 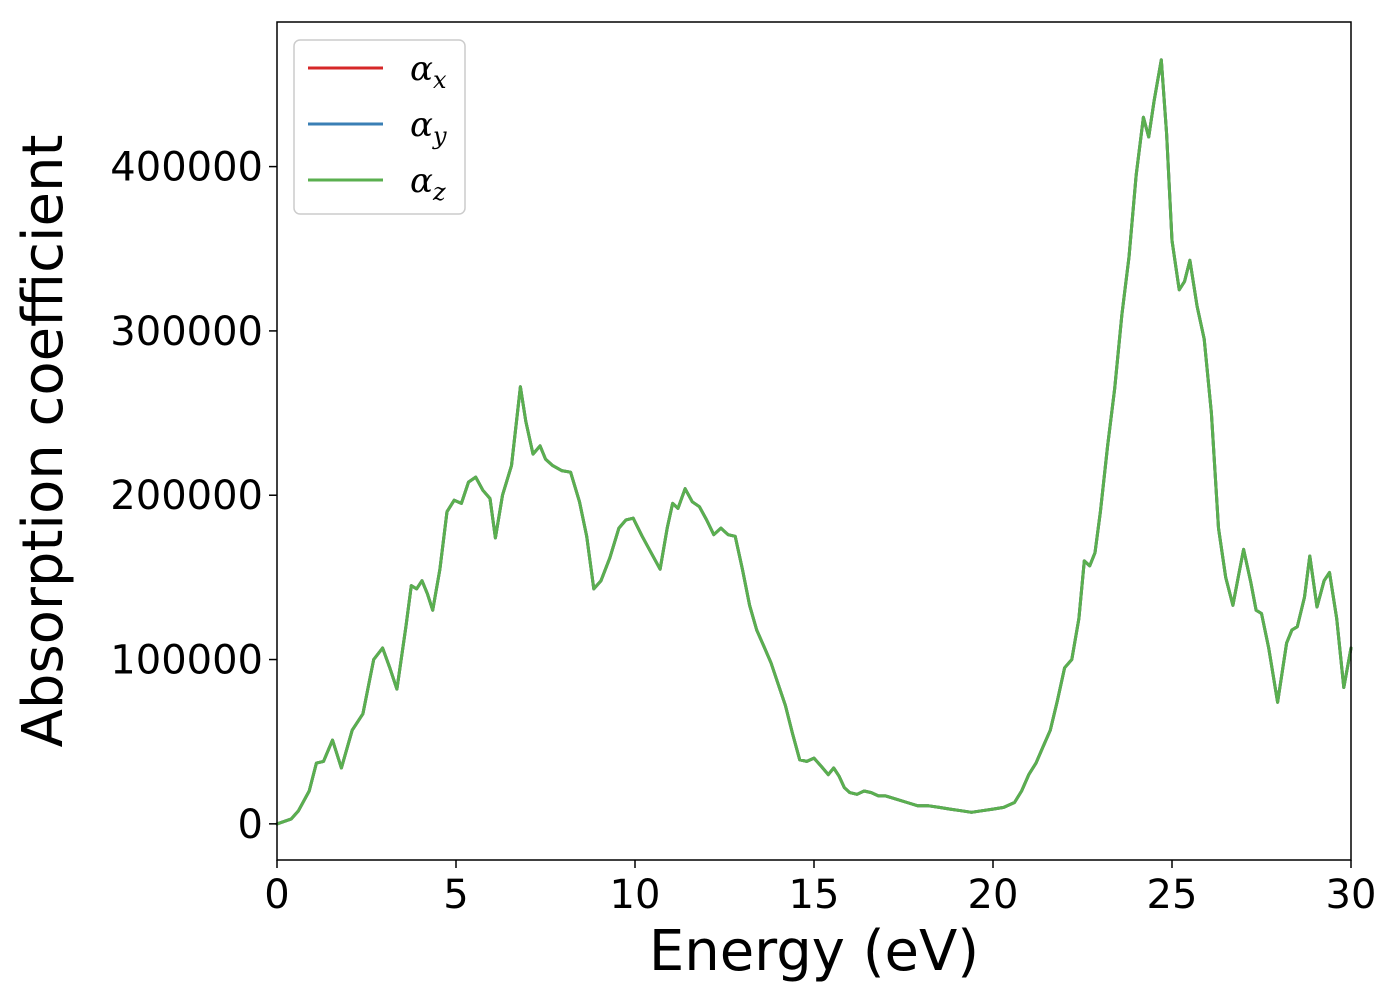 I want to click on y-tick-label: 200000, so click(x=186, y=496).